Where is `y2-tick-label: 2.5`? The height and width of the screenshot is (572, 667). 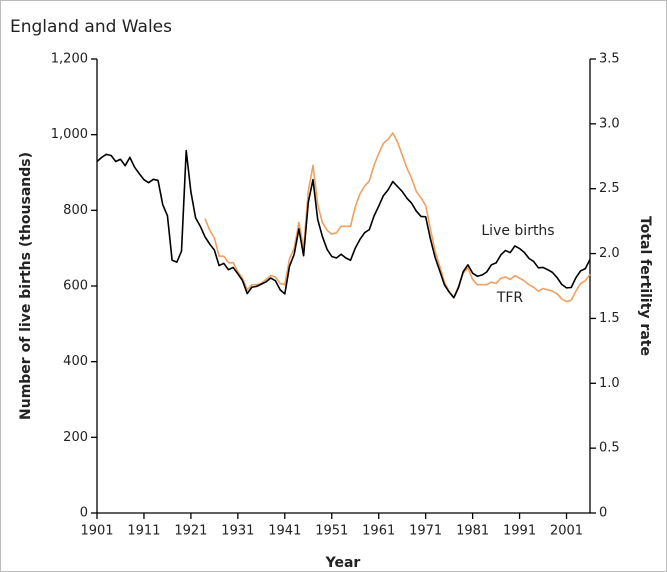 y2-tick-label: 2.5 is located at coordinates (609, 188).